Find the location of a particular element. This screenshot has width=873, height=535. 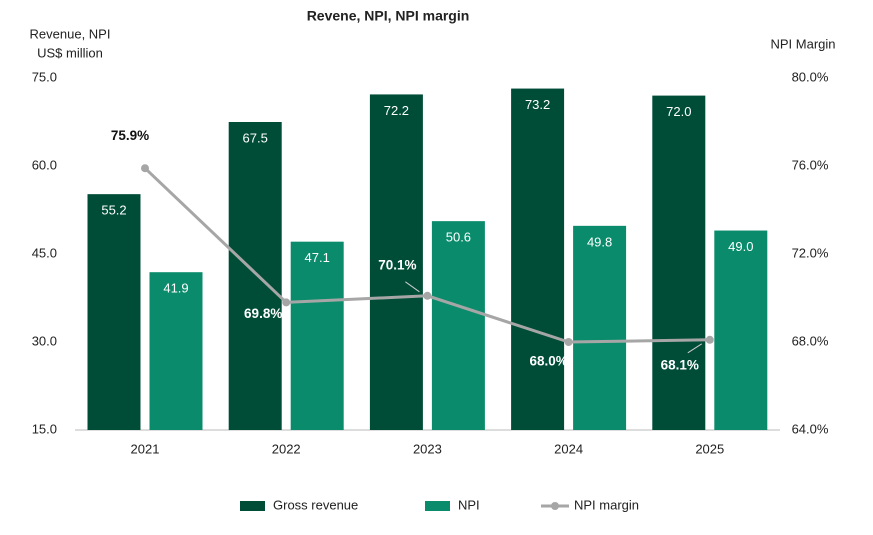

value-label: 67.5 is located at coordinates (255, 137).